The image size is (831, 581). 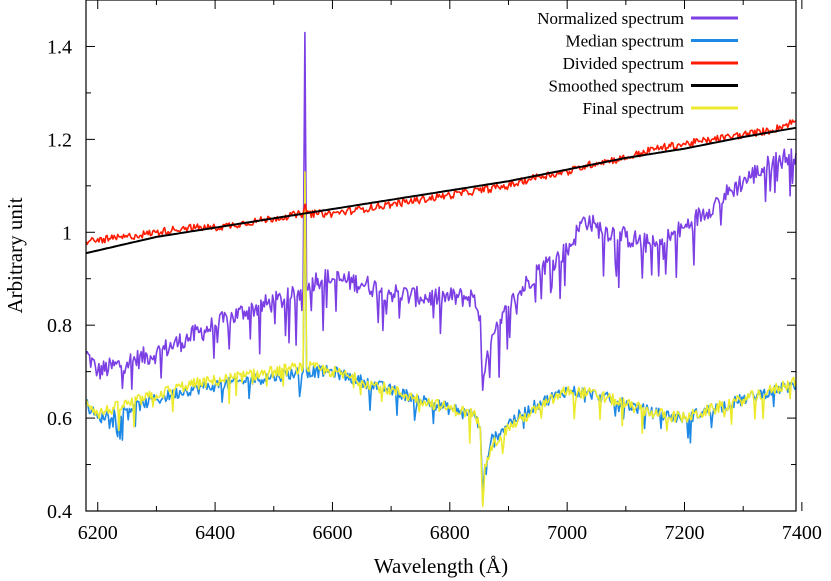 I want to click on legend-label: Normalized spectrum, so click(x=610, y=18).